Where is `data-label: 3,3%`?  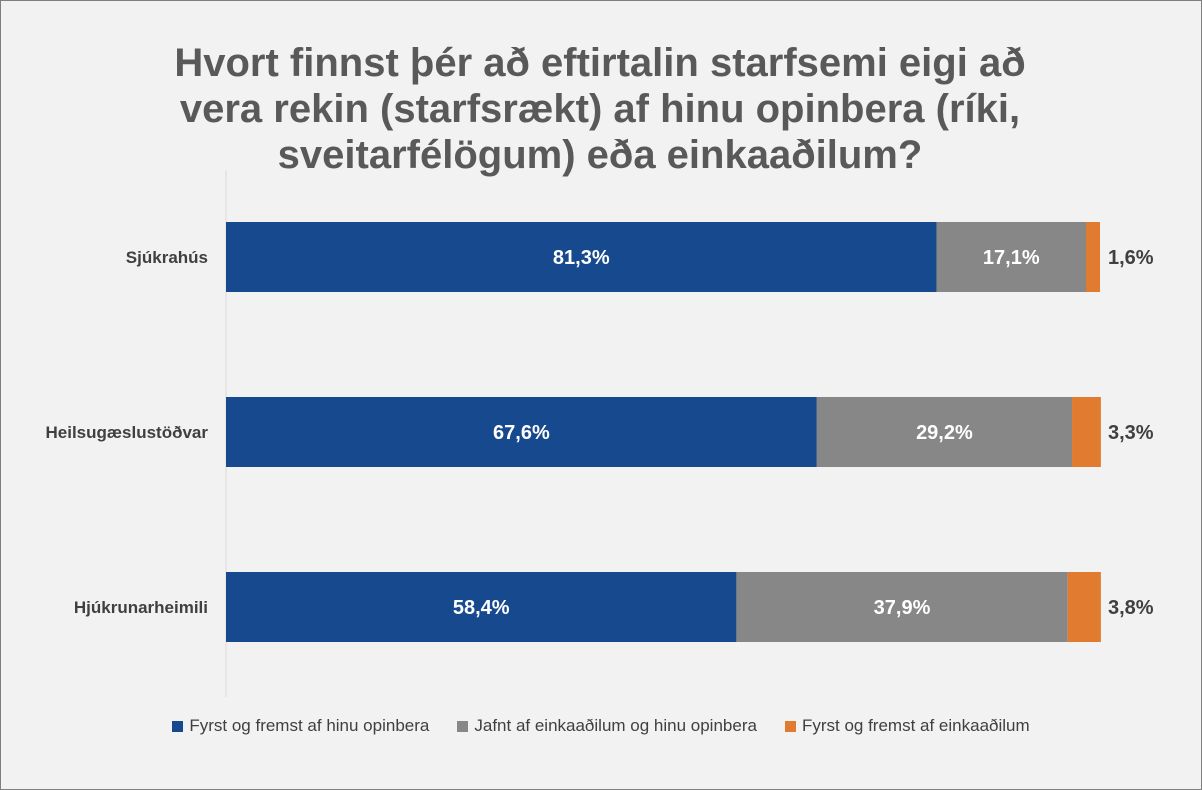
data-label: 3,3% is located at coordinates (1131, 433).